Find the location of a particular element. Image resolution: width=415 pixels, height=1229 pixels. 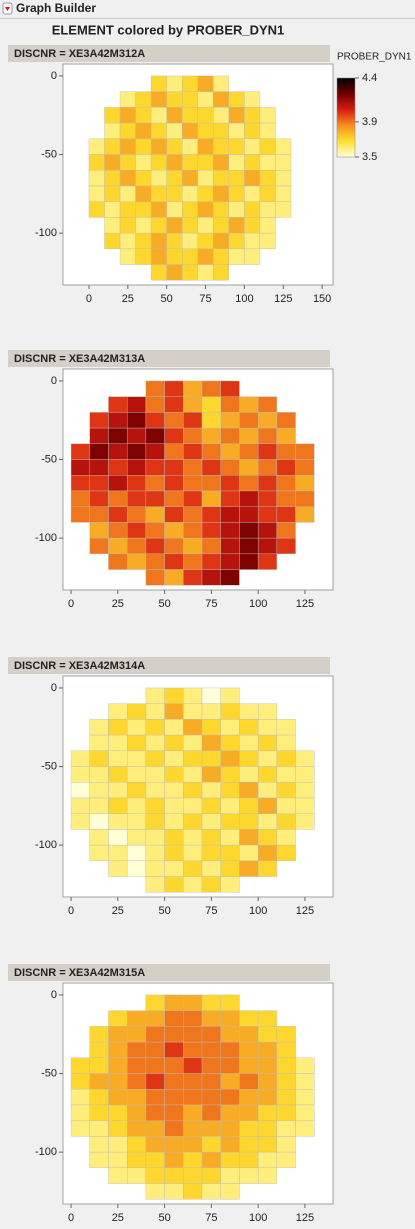

x-tick-label: 75 is located at coordinates (211, 911).